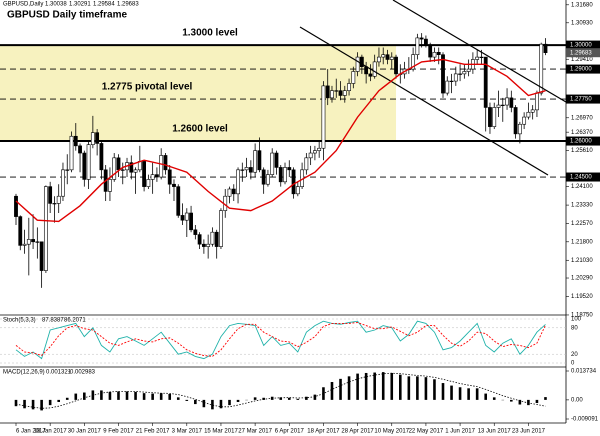 This screenshot has height=436, width=600. Describe the element at coordinates (280, 390) in the screenshot. I see `macd-signal` at that location.